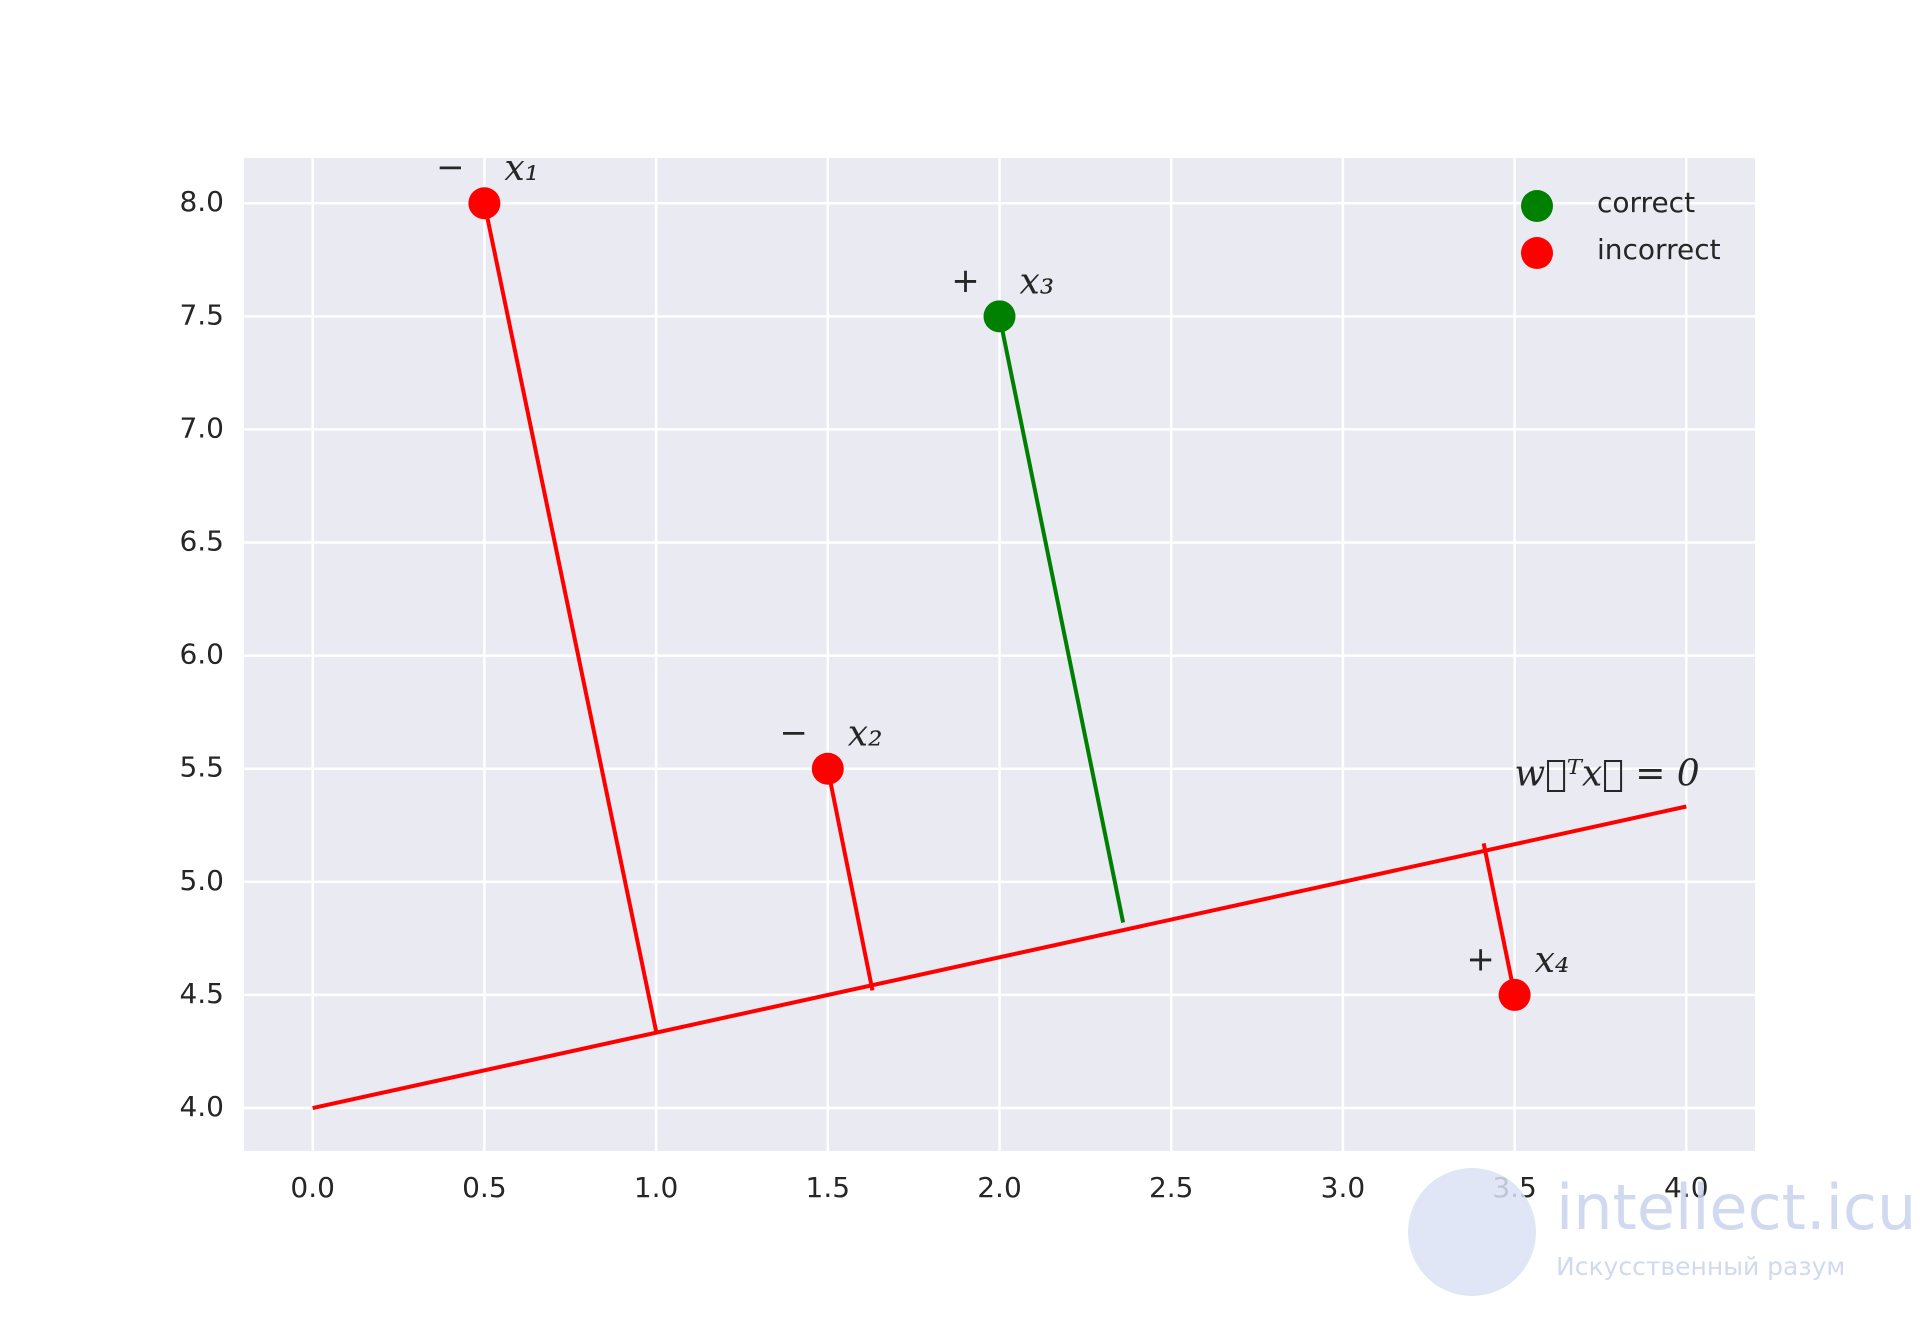 The width and height of the screenshot is (1920, 1320). I want to click on x-tick-label: 2.5, so click(1171, 1187).